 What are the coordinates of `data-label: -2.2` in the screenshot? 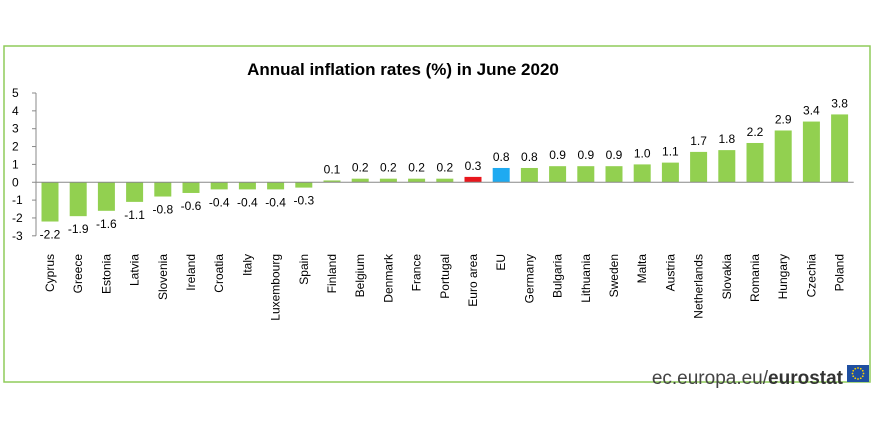 It's located at (50, 235).